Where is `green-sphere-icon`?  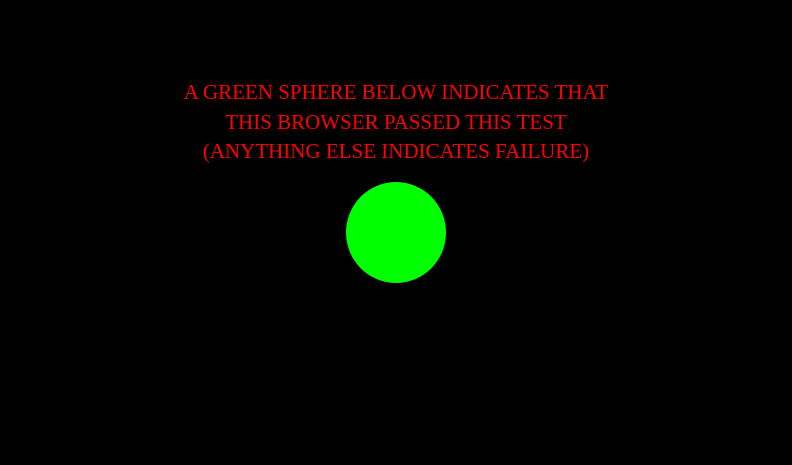 green-sphere-icon is located at coordinates (396, 232).